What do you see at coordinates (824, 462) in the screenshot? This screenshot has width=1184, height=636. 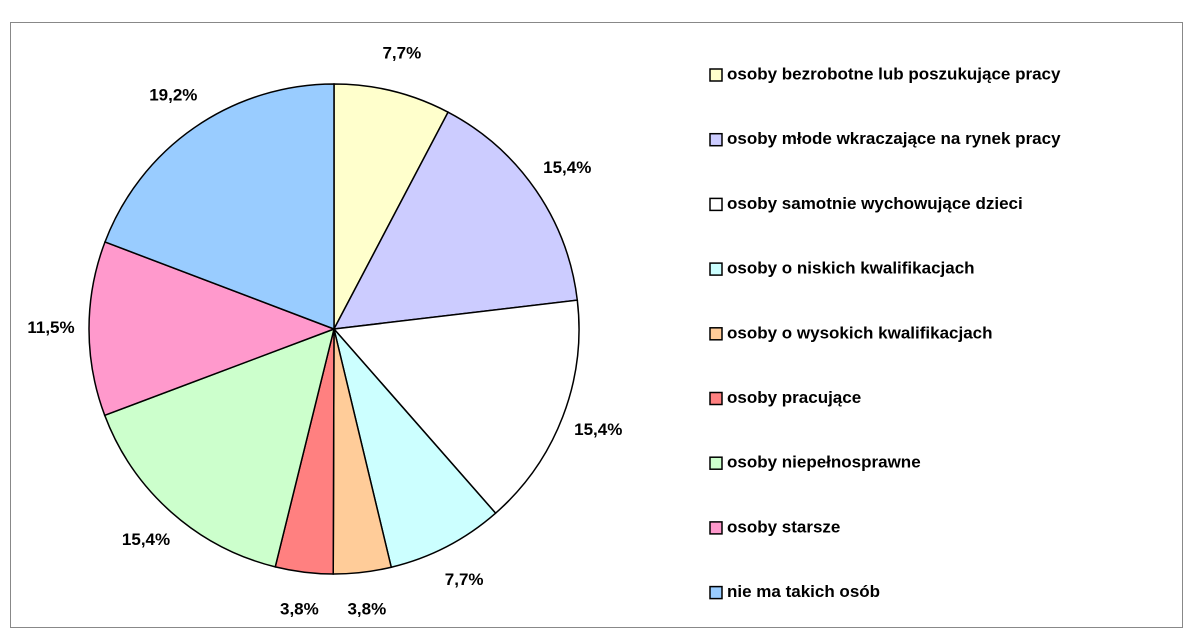 I see `legend-label: osoby niepełnosprawne` at bounding box center [824, 462].